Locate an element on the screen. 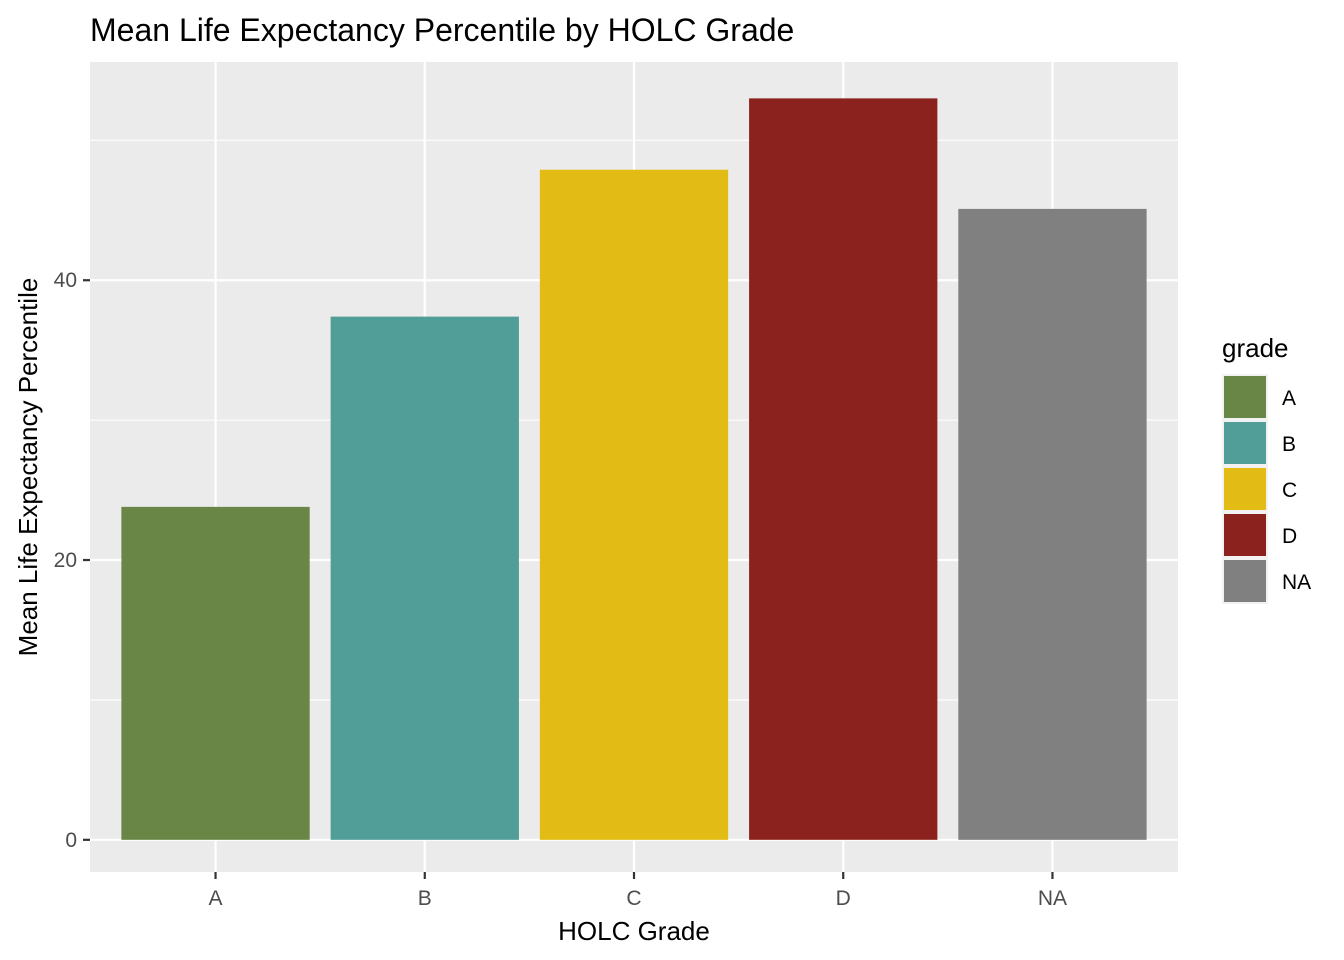  legend-label: NA is located at coordinates (1296, 582).